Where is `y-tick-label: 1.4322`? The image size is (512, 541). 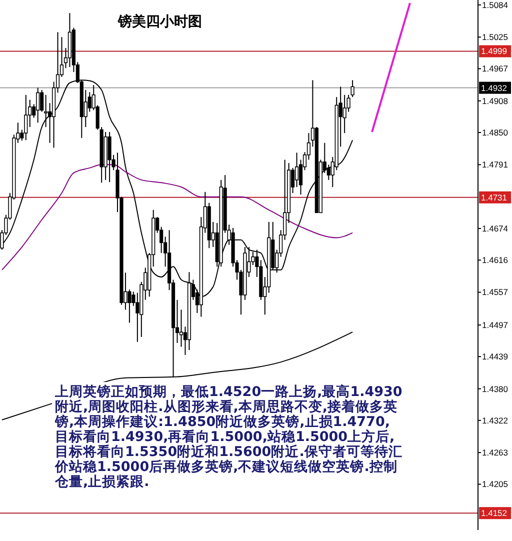
y-tick-label: 1.4322 is located at coordinates (495, 420).